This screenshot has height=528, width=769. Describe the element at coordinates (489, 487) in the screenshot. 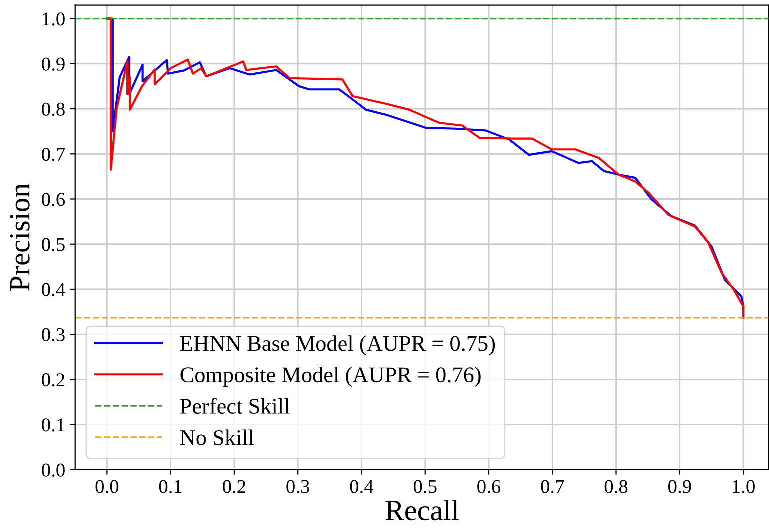

I see `x-tick-label: 0.6` at that location.